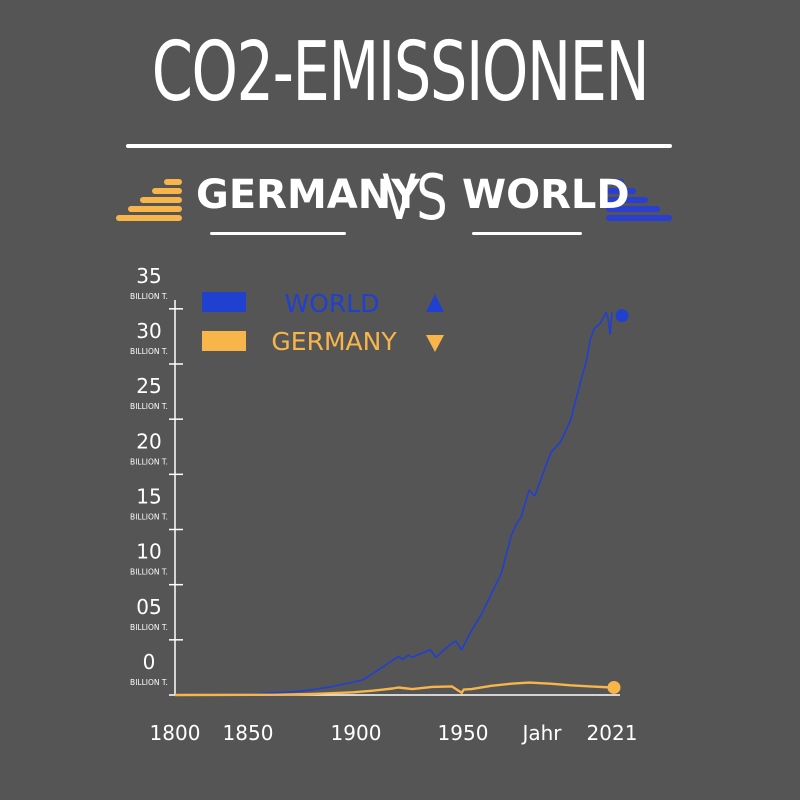 This screenshot has height=800, width=800. Describe the element at coordinates (149, 662) in the screenshot. I see `y-tick-label-0: 0` at that location.